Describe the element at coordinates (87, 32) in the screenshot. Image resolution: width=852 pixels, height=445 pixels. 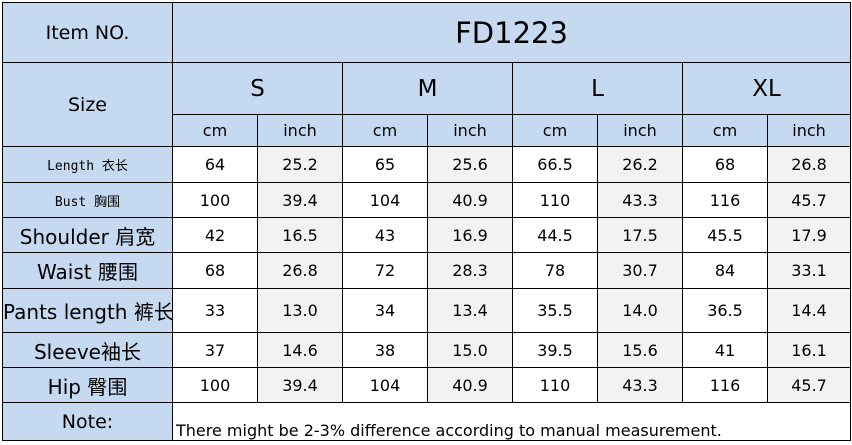
I see `item-number-label: Item NO.` at that location.